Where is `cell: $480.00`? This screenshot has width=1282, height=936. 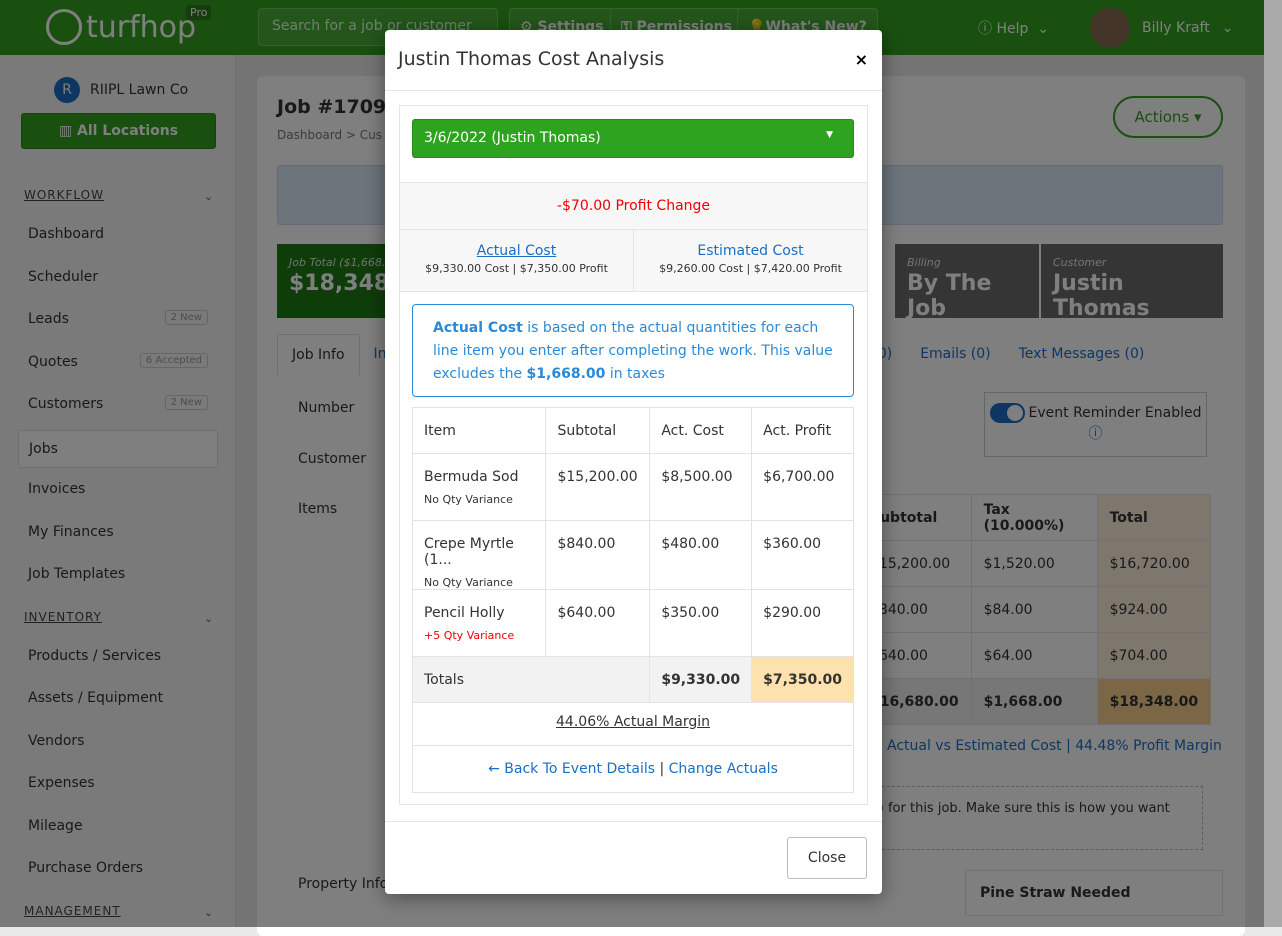
cell: $480.00 is located at coordinates (701, 555).